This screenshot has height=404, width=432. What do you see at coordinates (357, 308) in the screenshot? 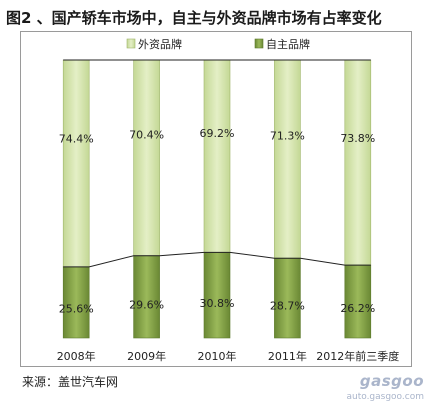
I see `data-label-domestic-4: 26.2%` at bounding box center [357, 308].